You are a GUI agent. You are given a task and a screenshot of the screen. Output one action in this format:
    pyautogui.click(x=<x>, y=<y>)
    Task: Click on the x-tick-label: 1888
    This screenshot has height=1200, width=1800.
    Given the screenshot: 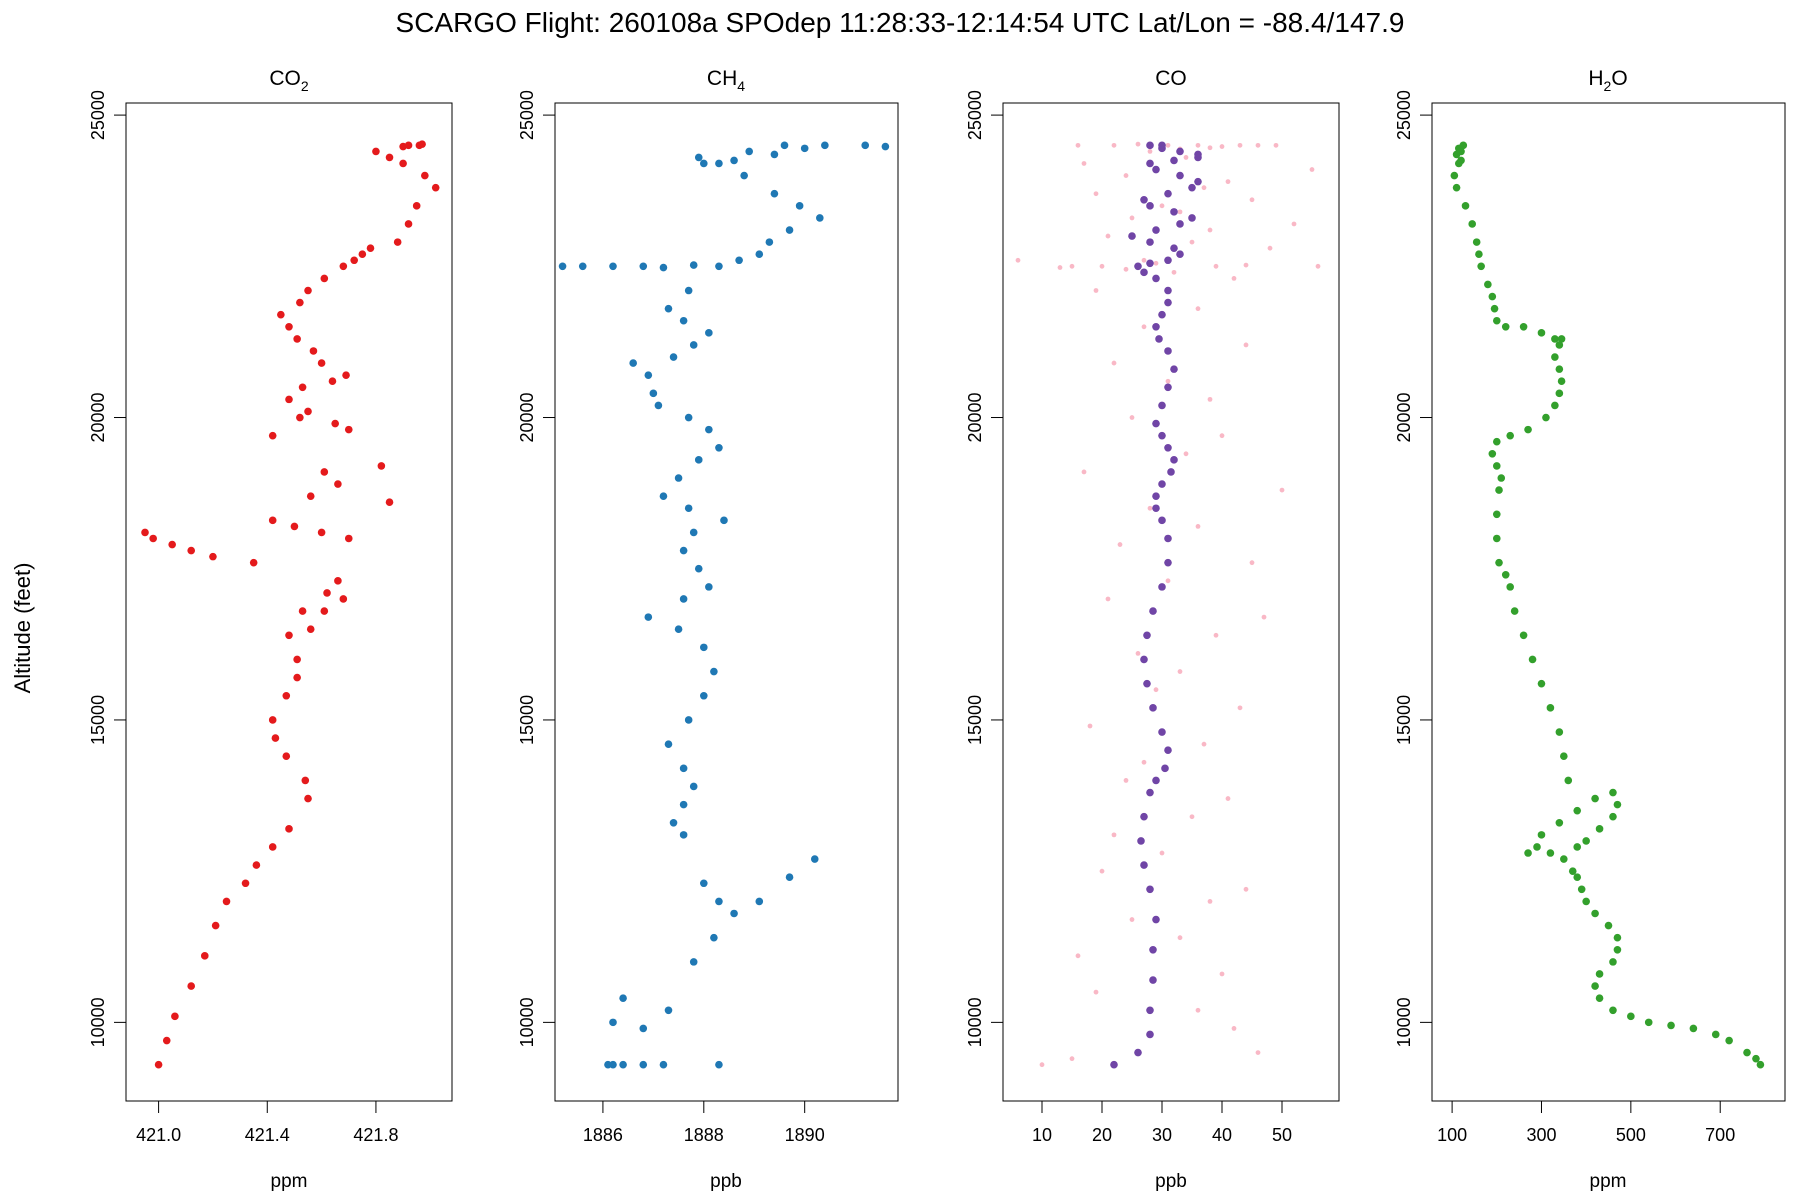 What is the action you would take?
    pyautogui.click(x=704, y=1135)
    